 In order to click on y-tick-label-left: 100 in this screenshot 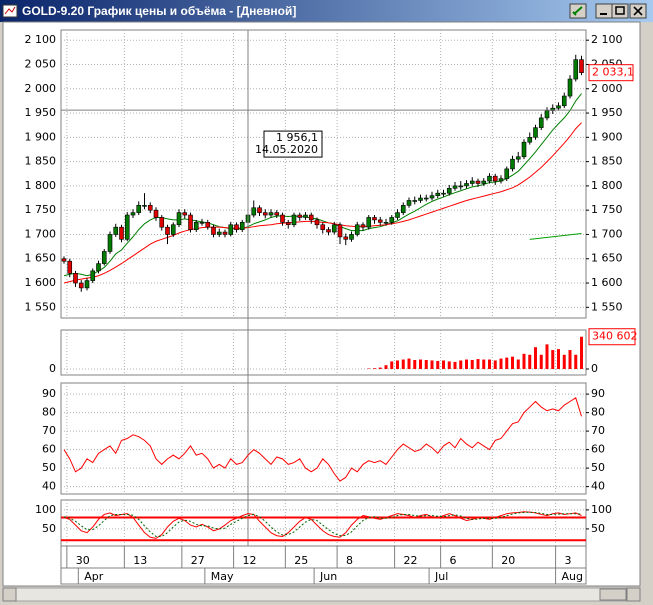, I will do `click(45, 509)`.